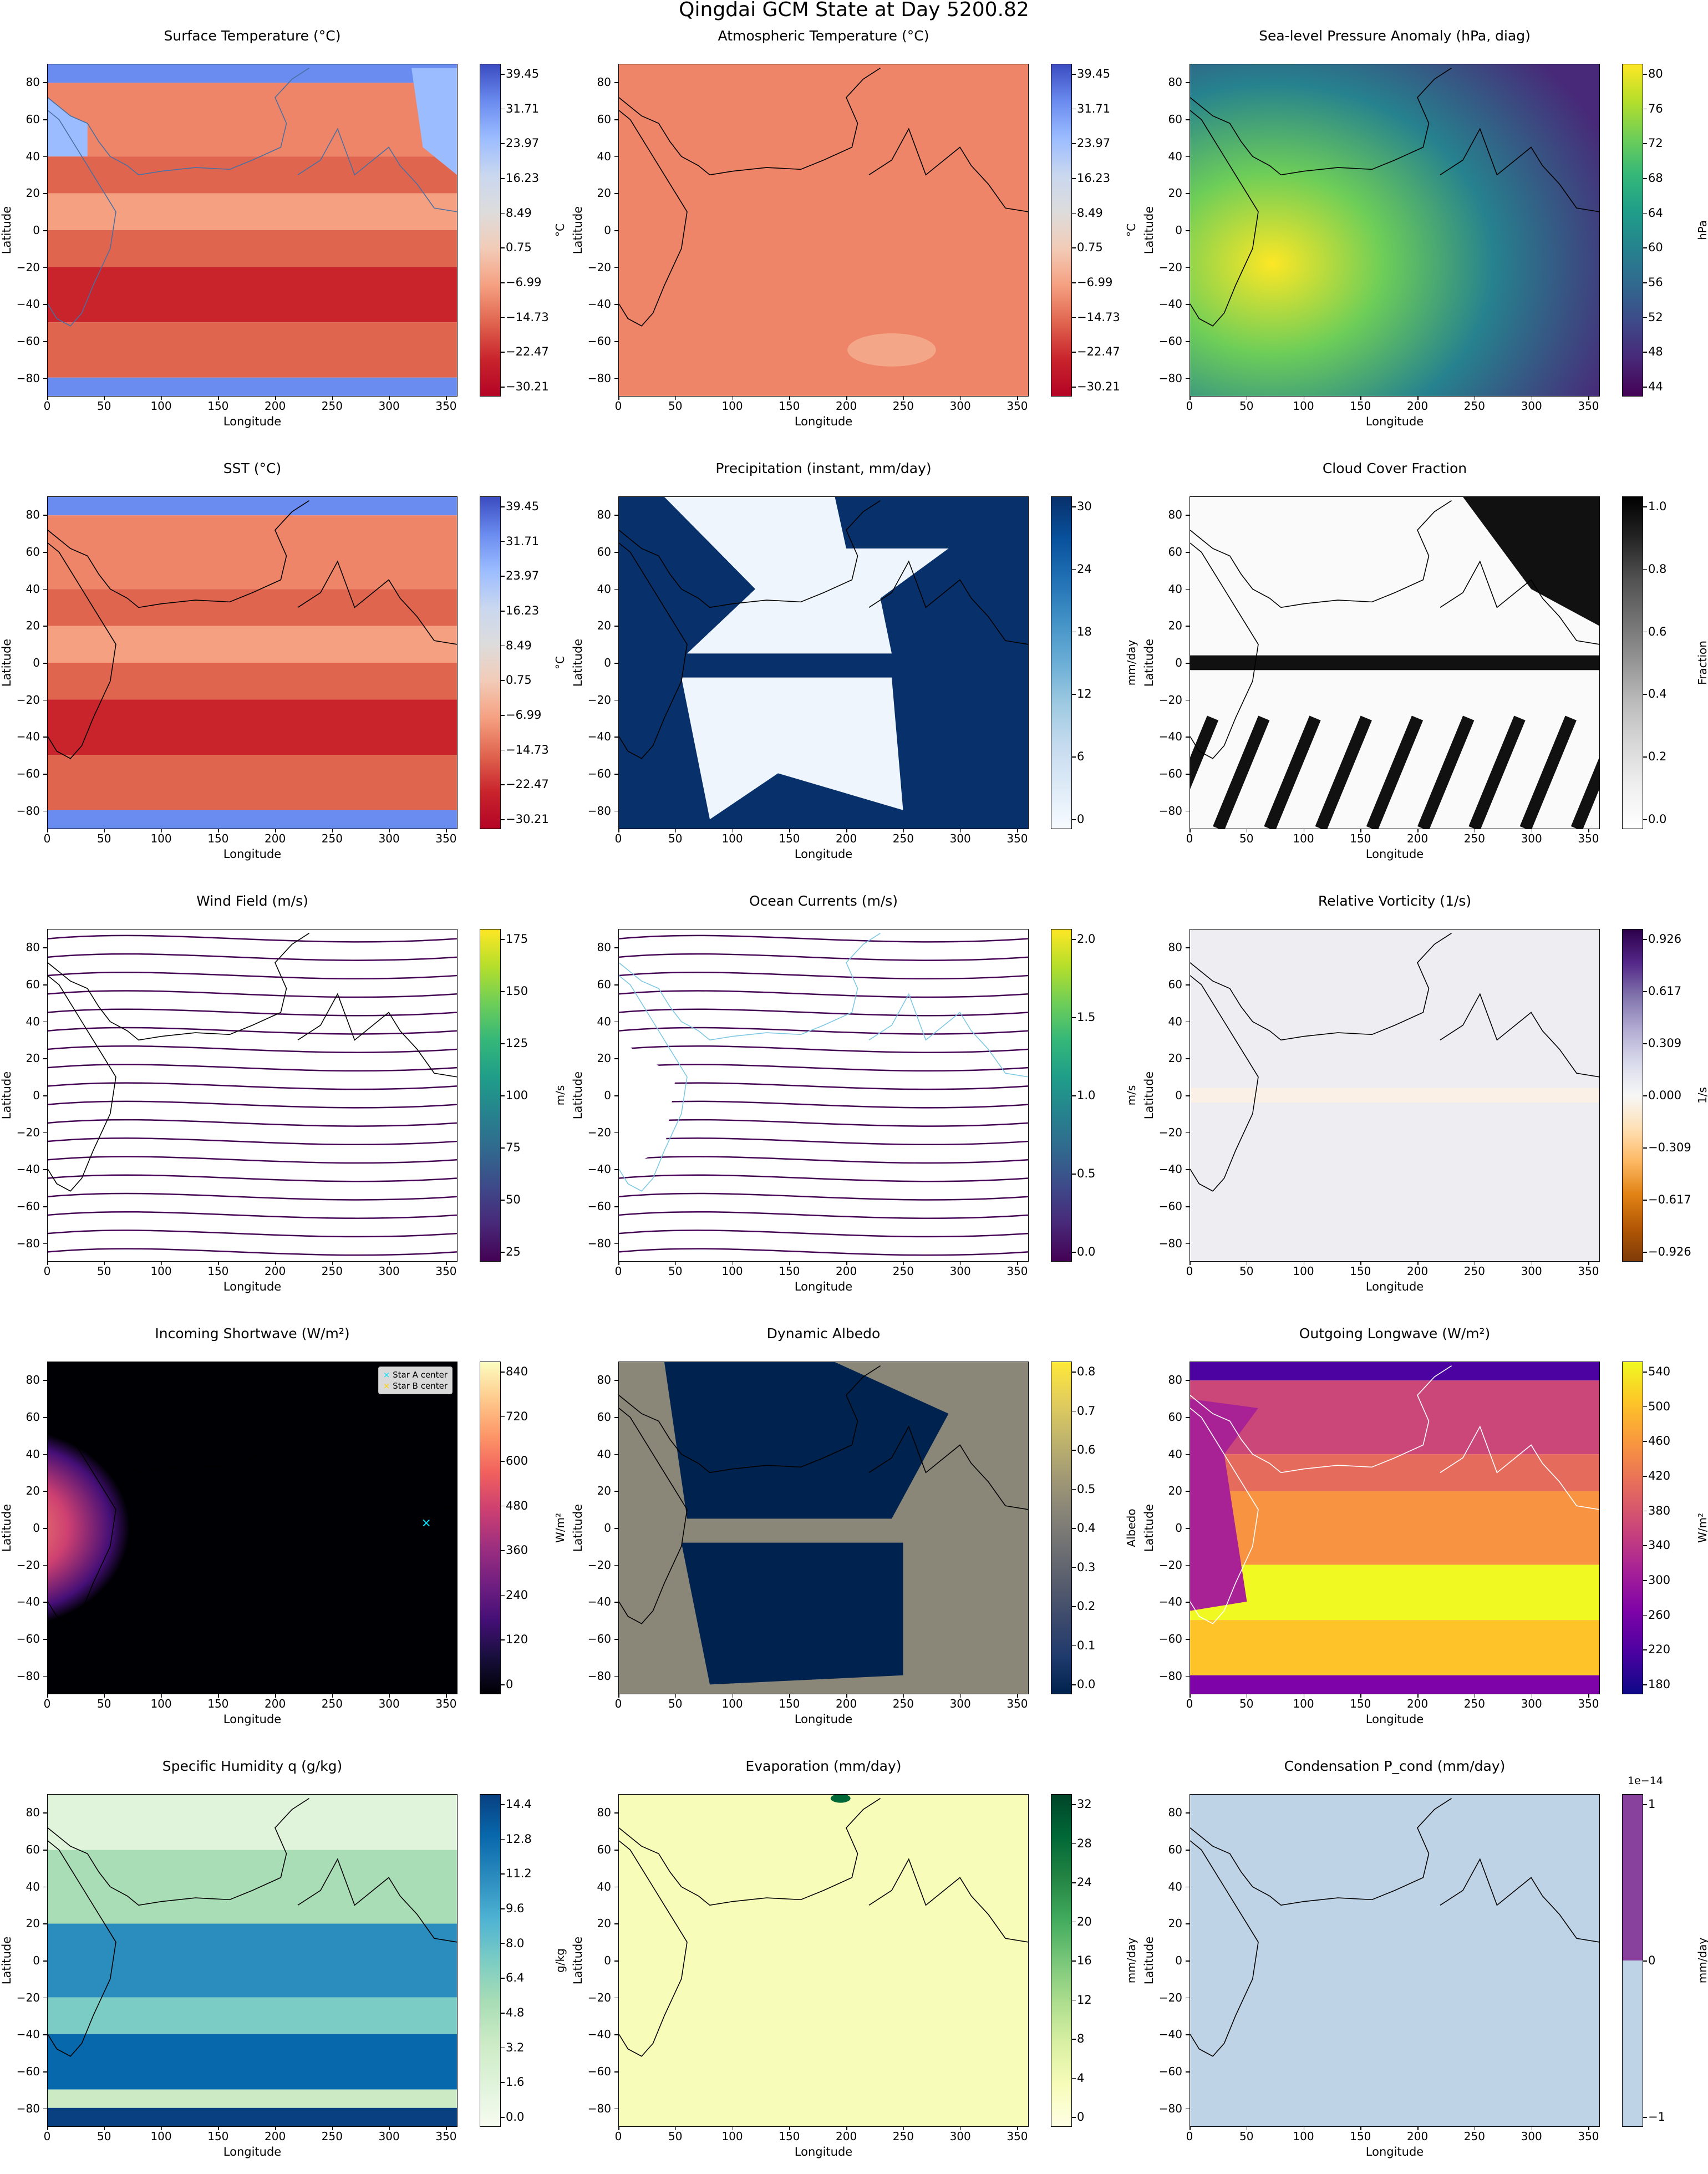 This screenshot has width=1708, height=2174. Describe the element at coordinates (434, 122) in the screenshot. I see `cold-region` at that location.